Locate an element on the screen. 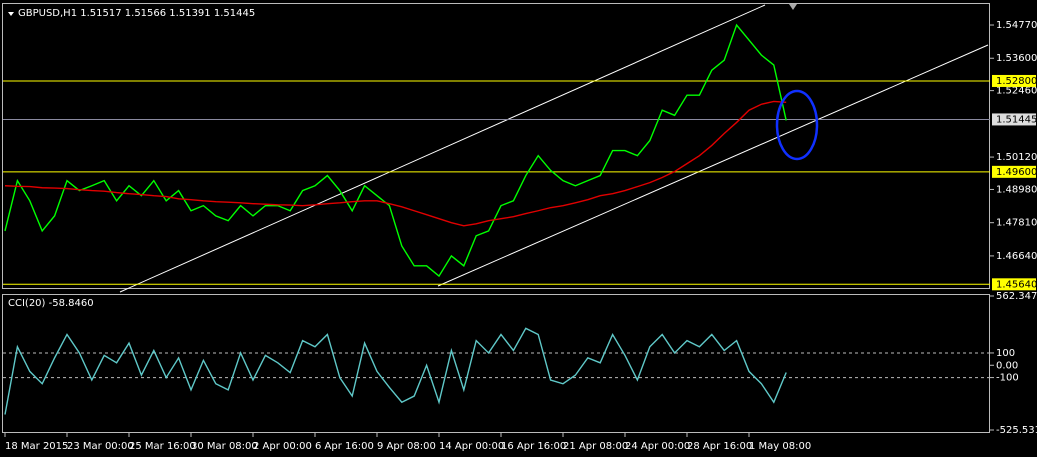 This screenshot has width=1037, height=457. level-label: 1.52800 is located at coordinates (1016, 81).